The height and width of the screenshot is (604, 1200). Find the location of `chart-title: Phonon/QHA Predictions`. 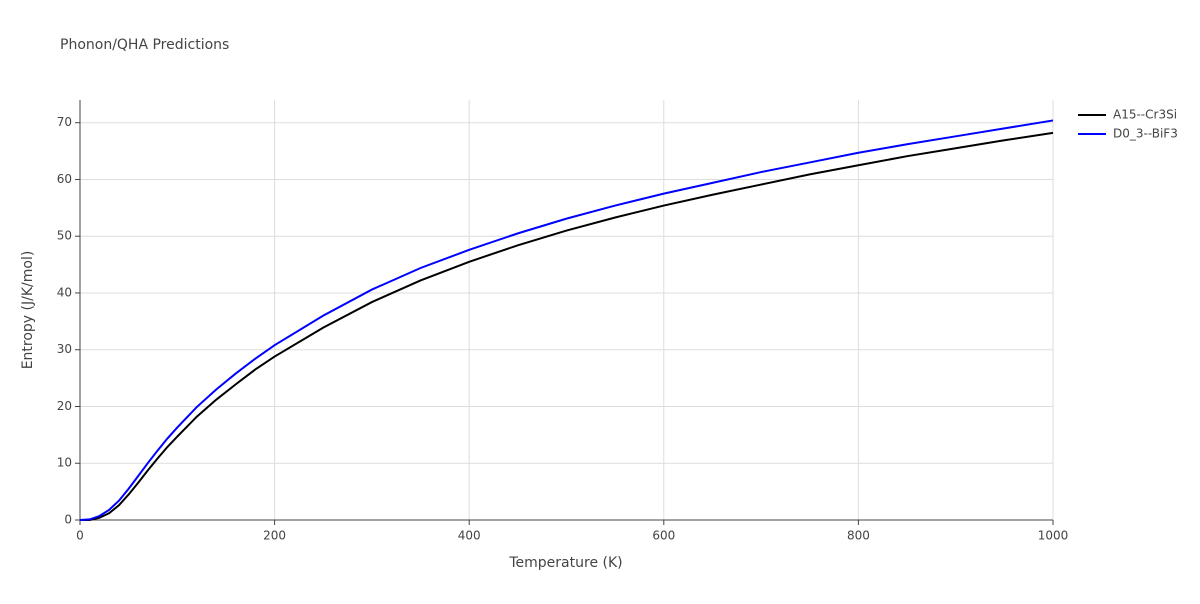

chart-title: Phonon/QHA Predictions is located at coordinates (144, 45).